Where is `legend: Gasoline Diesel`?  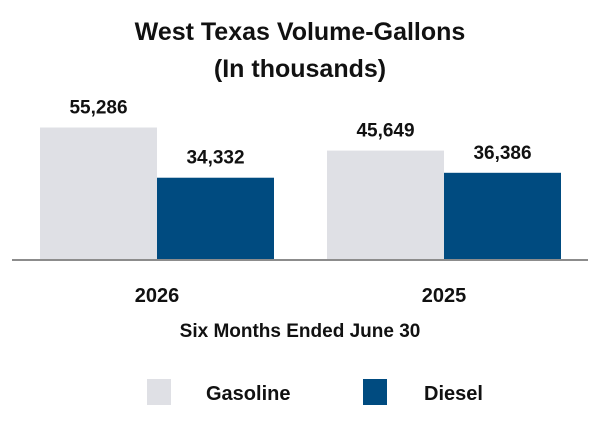 legend: Gasoline Diesel is located at coordinates (315, 392).